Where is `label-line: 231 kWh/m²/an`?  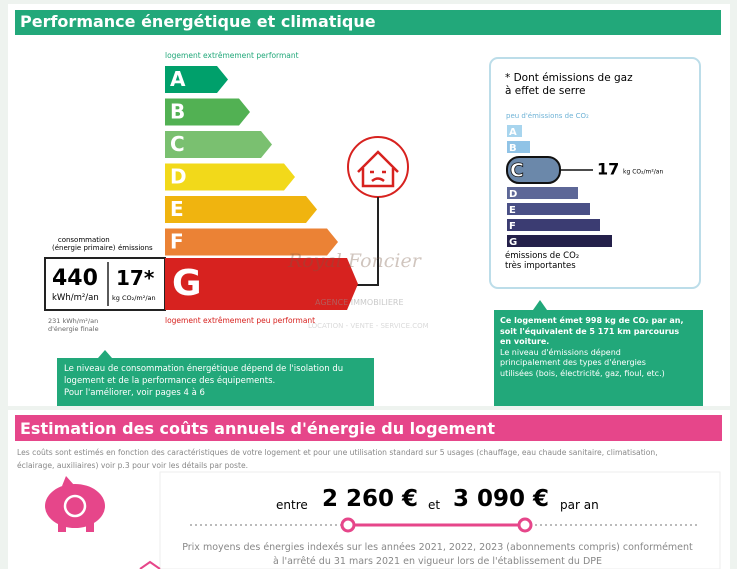
label-line: 231 kWh/m²/an is located at coordinates (73, 321).